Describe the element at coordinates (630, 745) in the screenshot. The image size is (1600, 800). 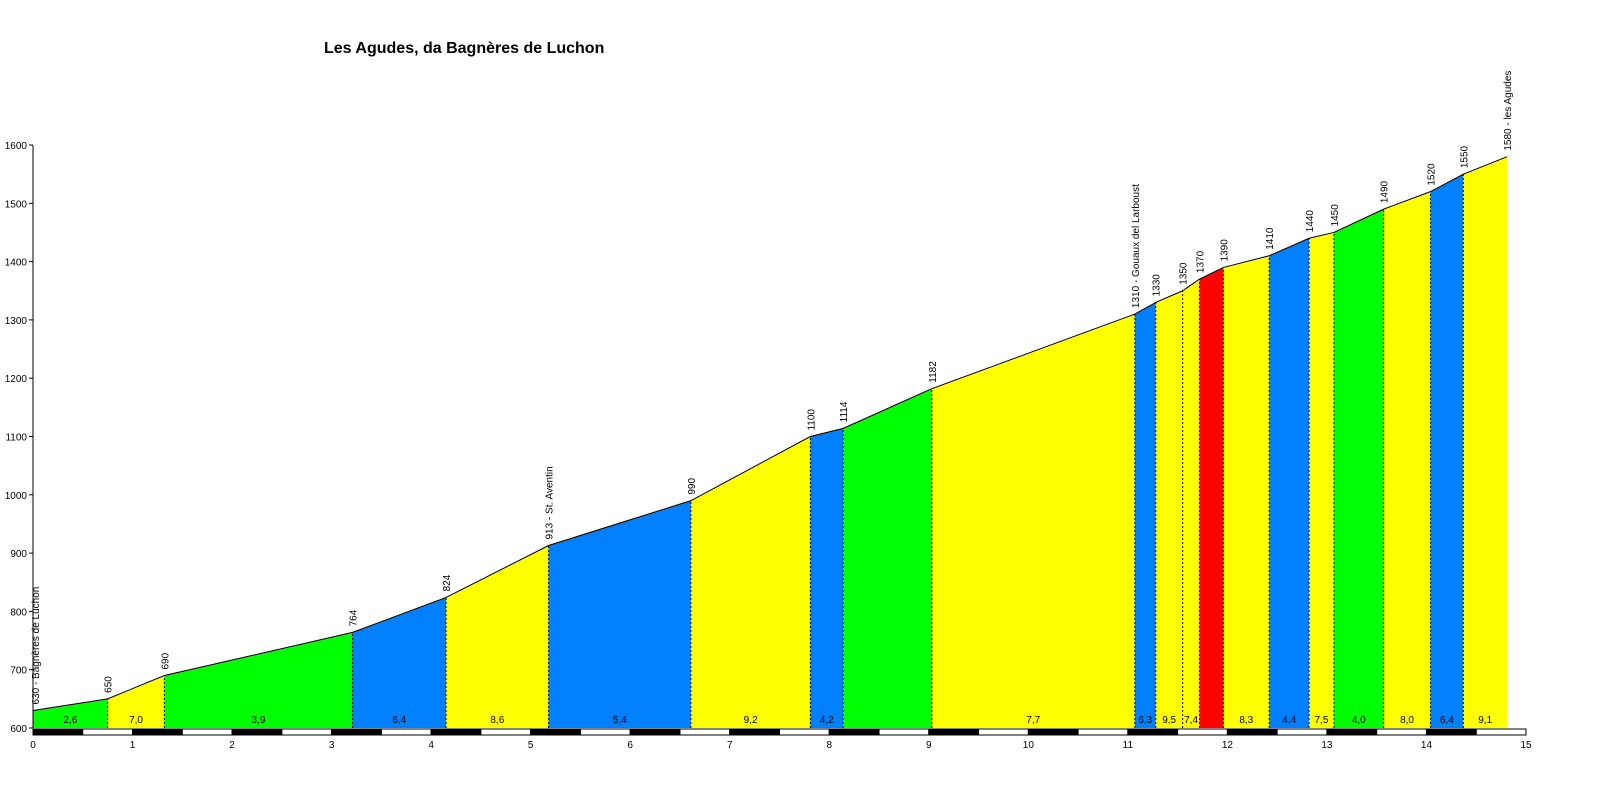
I see `x-tick-label: 6` at that location.